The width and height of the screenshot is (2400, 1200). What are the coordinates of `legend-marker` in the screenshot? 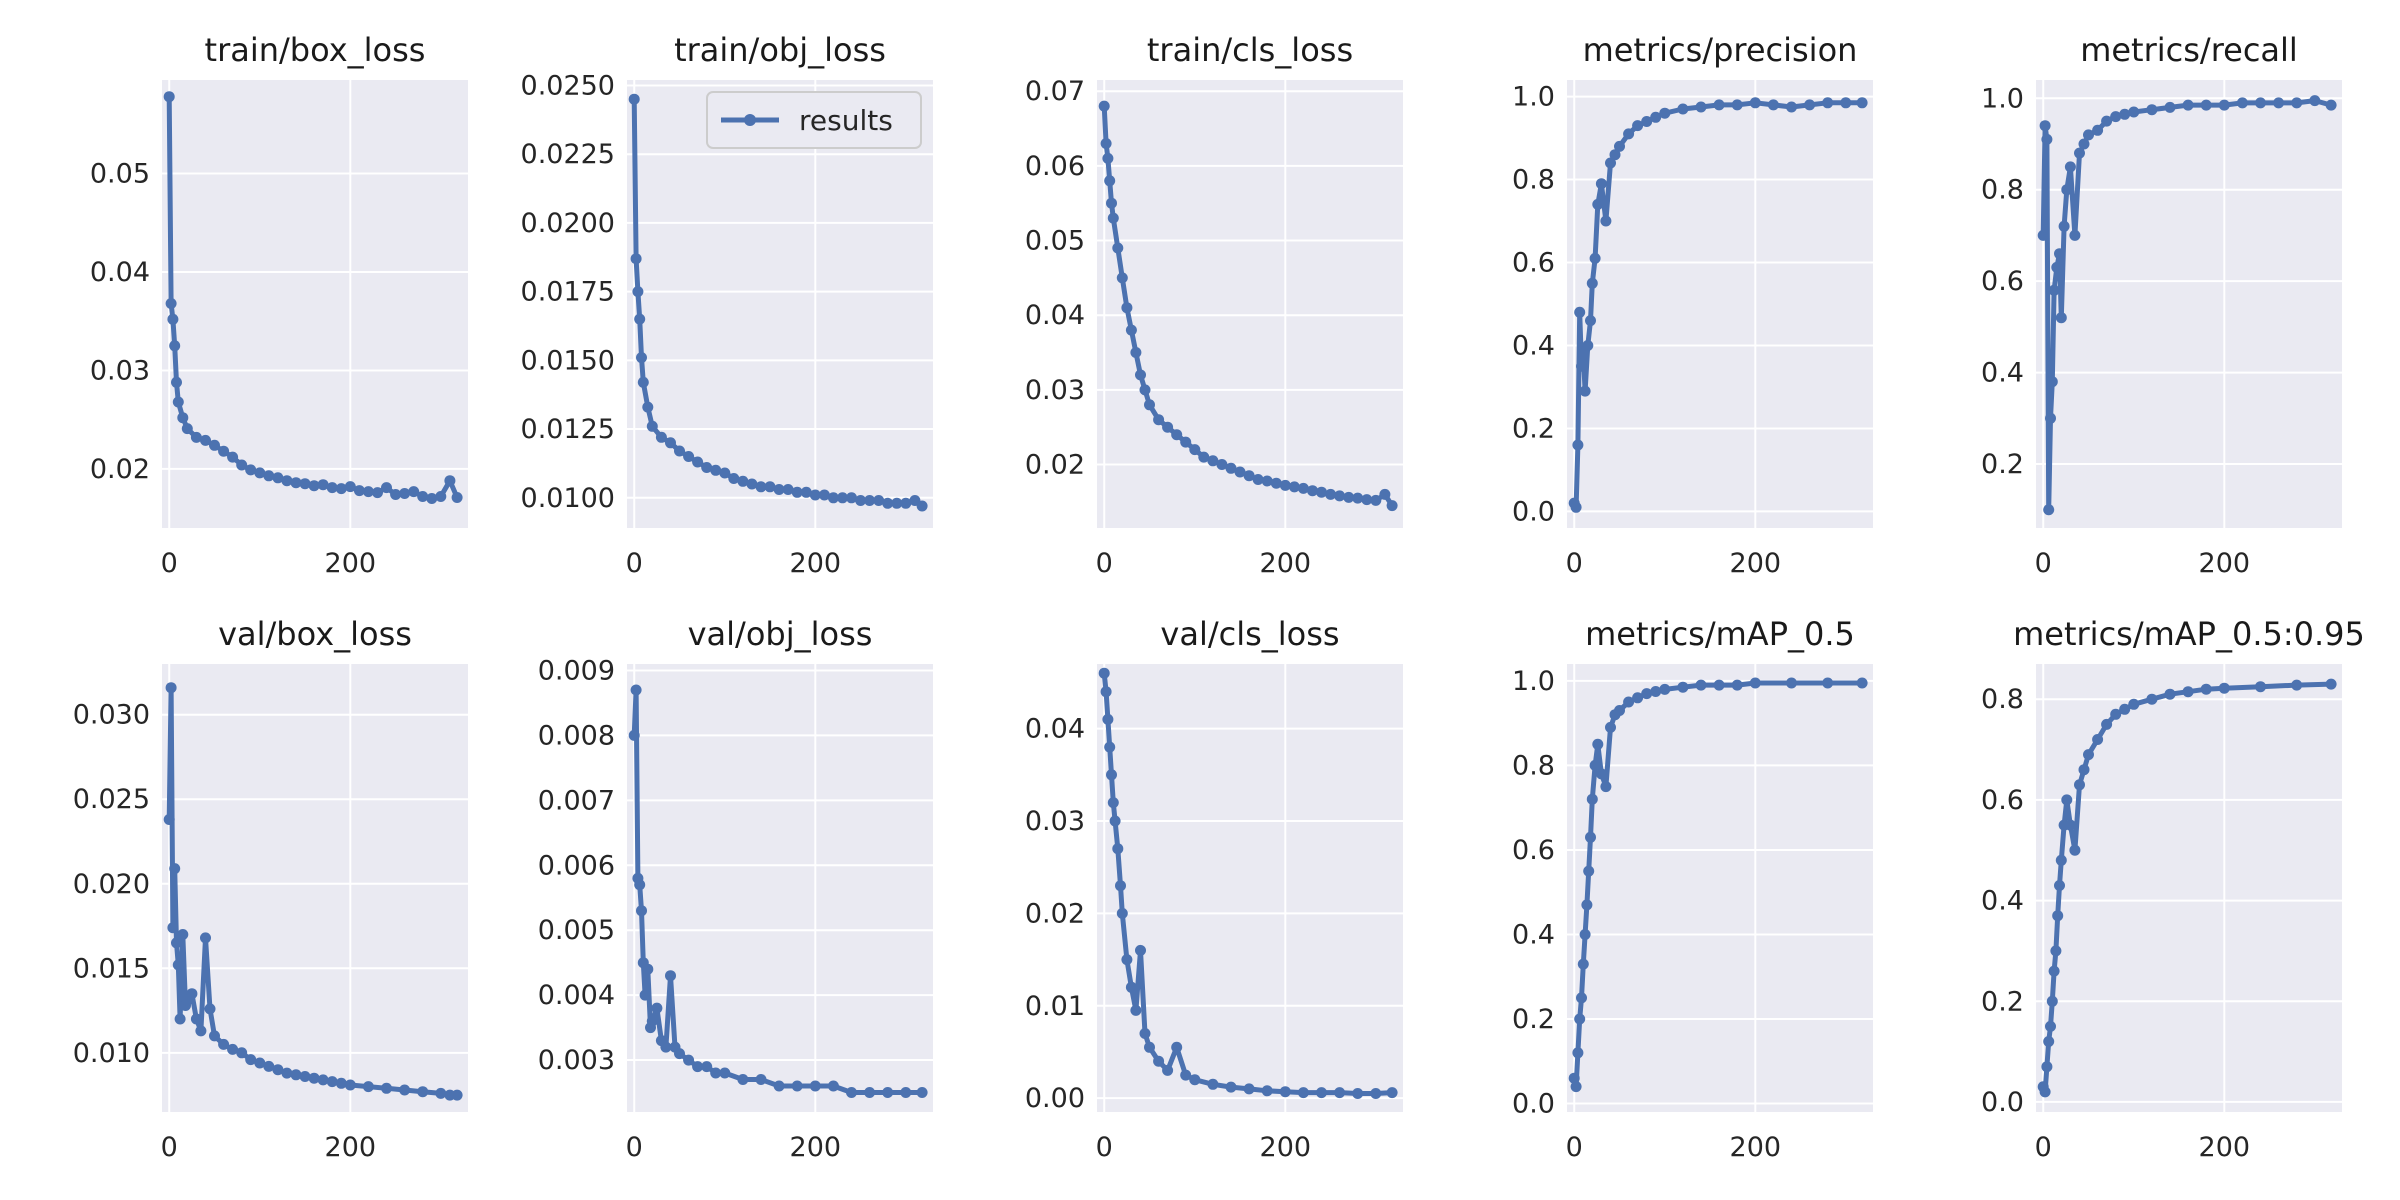 It's located at (750, 120).